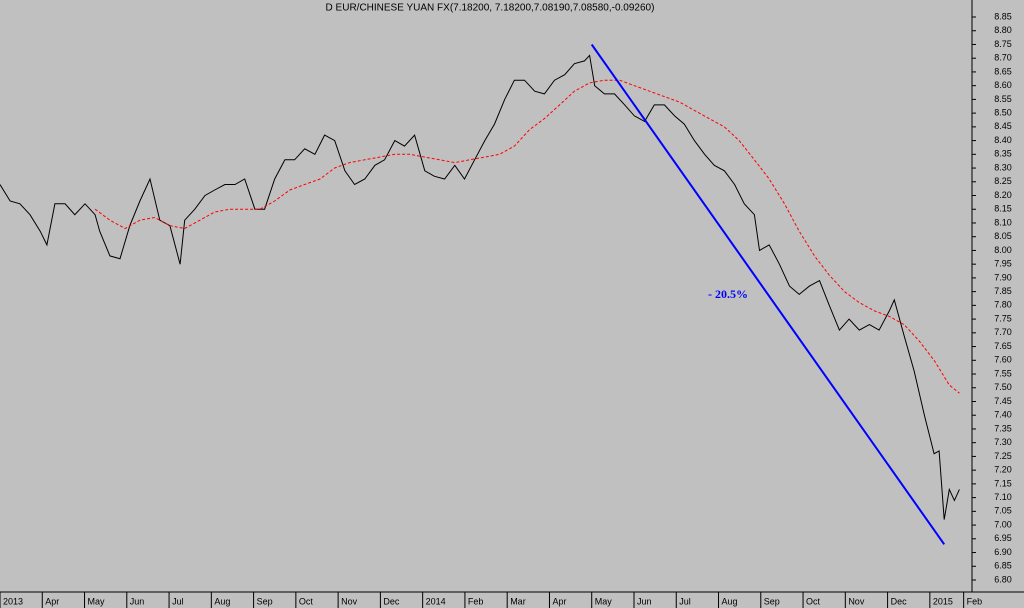  Describe the element at coordinates (436, 601) in the screenshot. I see `x-tick-label: 2014` at that location.